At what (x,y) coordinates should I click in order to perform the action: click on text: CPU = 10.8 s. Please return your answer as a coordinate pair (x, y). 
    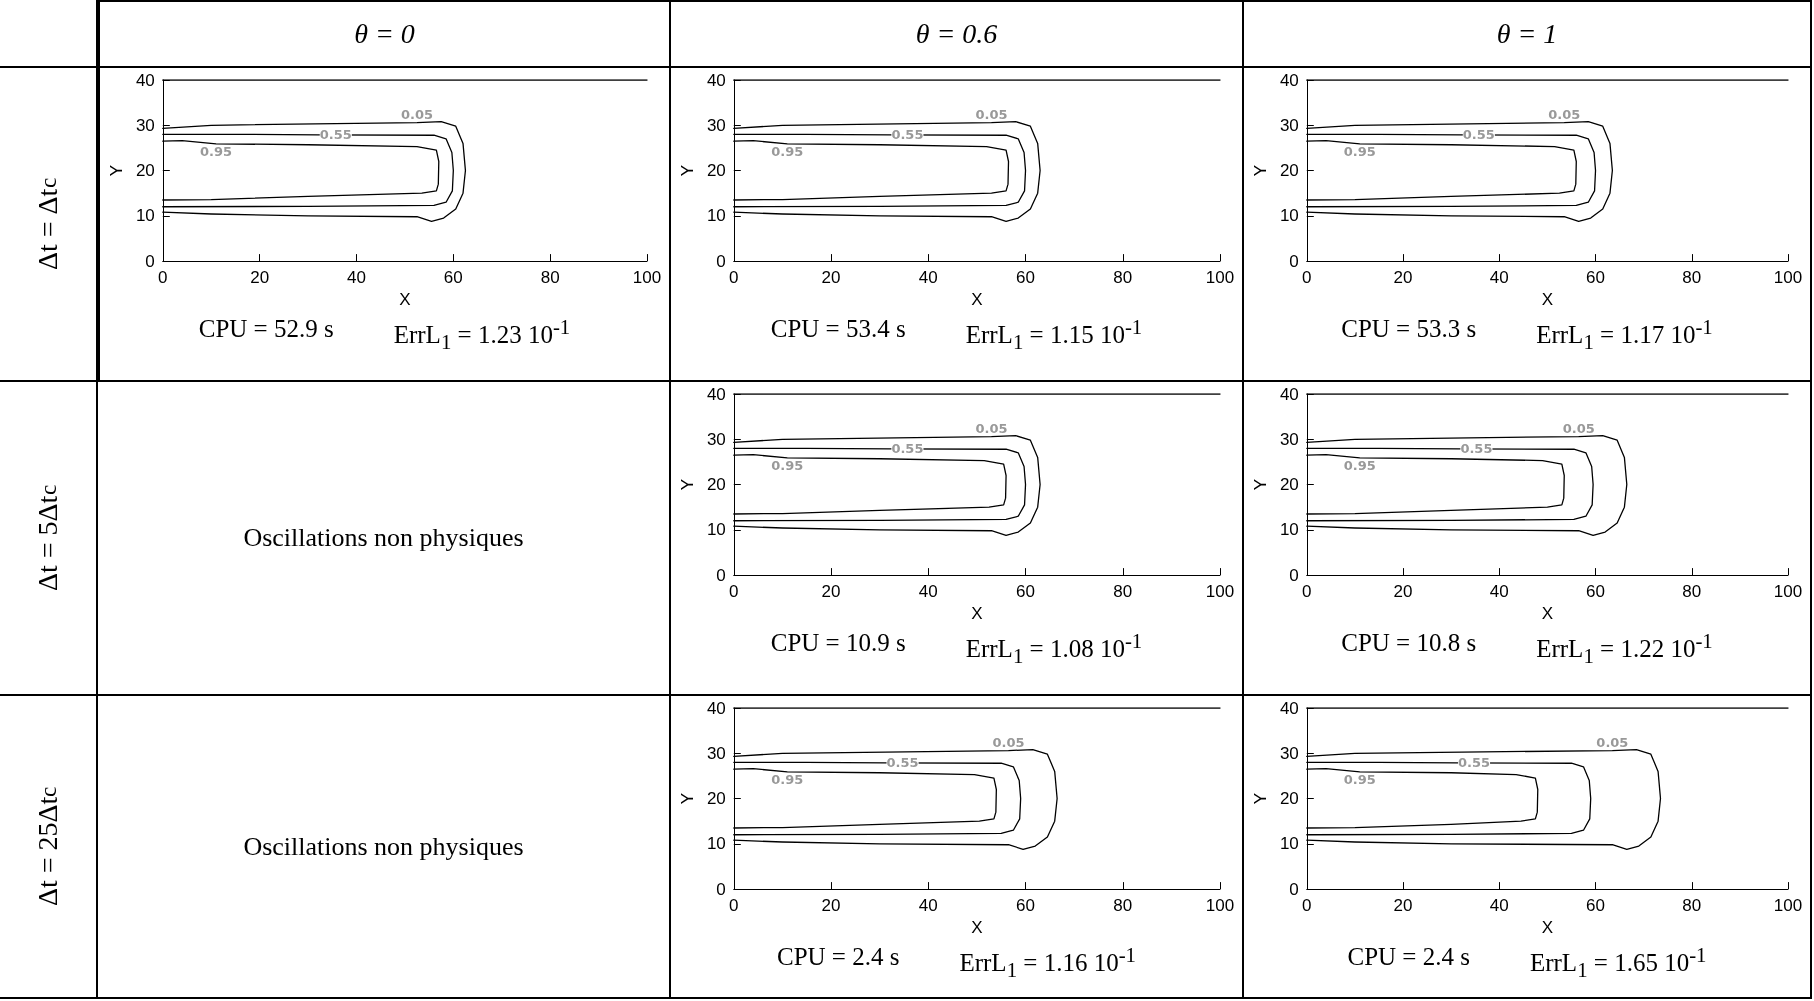
    Looking at the image, I should click on (1409, 642).